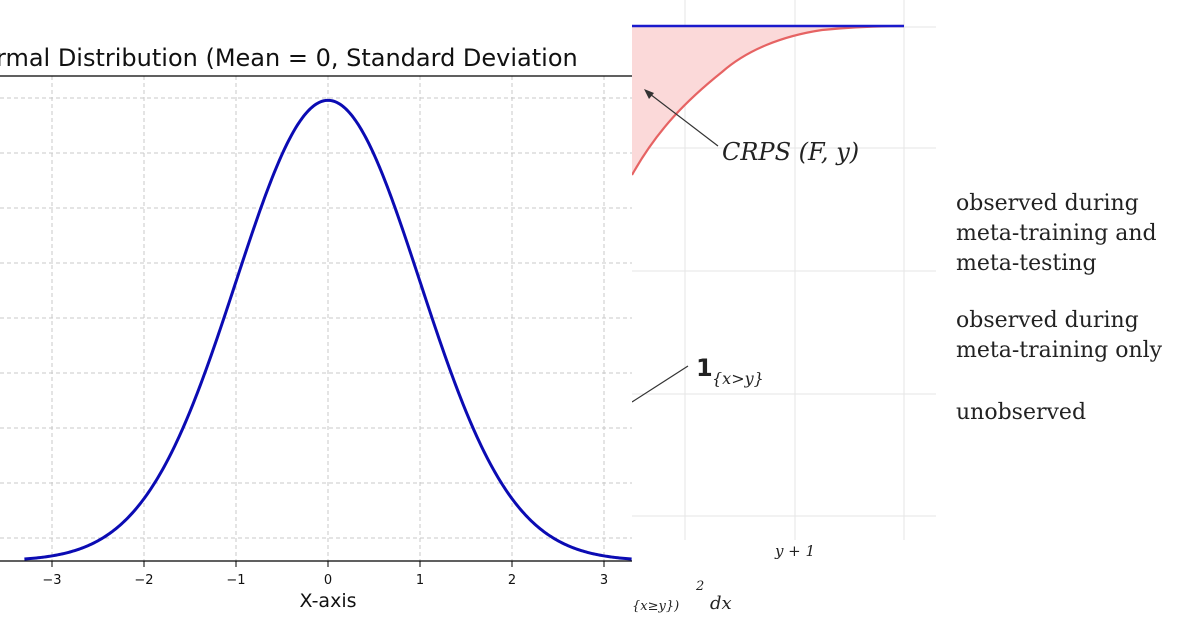 The width and height of the screenshot is (1200, 630). I want to click on x-tick-label: −3, so click(51, 580).